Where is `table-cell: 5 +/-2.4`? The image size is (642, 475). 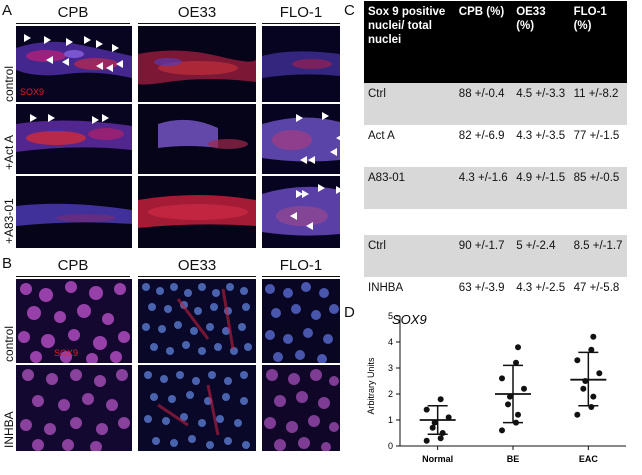 table-cell: 5 +/-2.4 is located at coordinates (541, 256).